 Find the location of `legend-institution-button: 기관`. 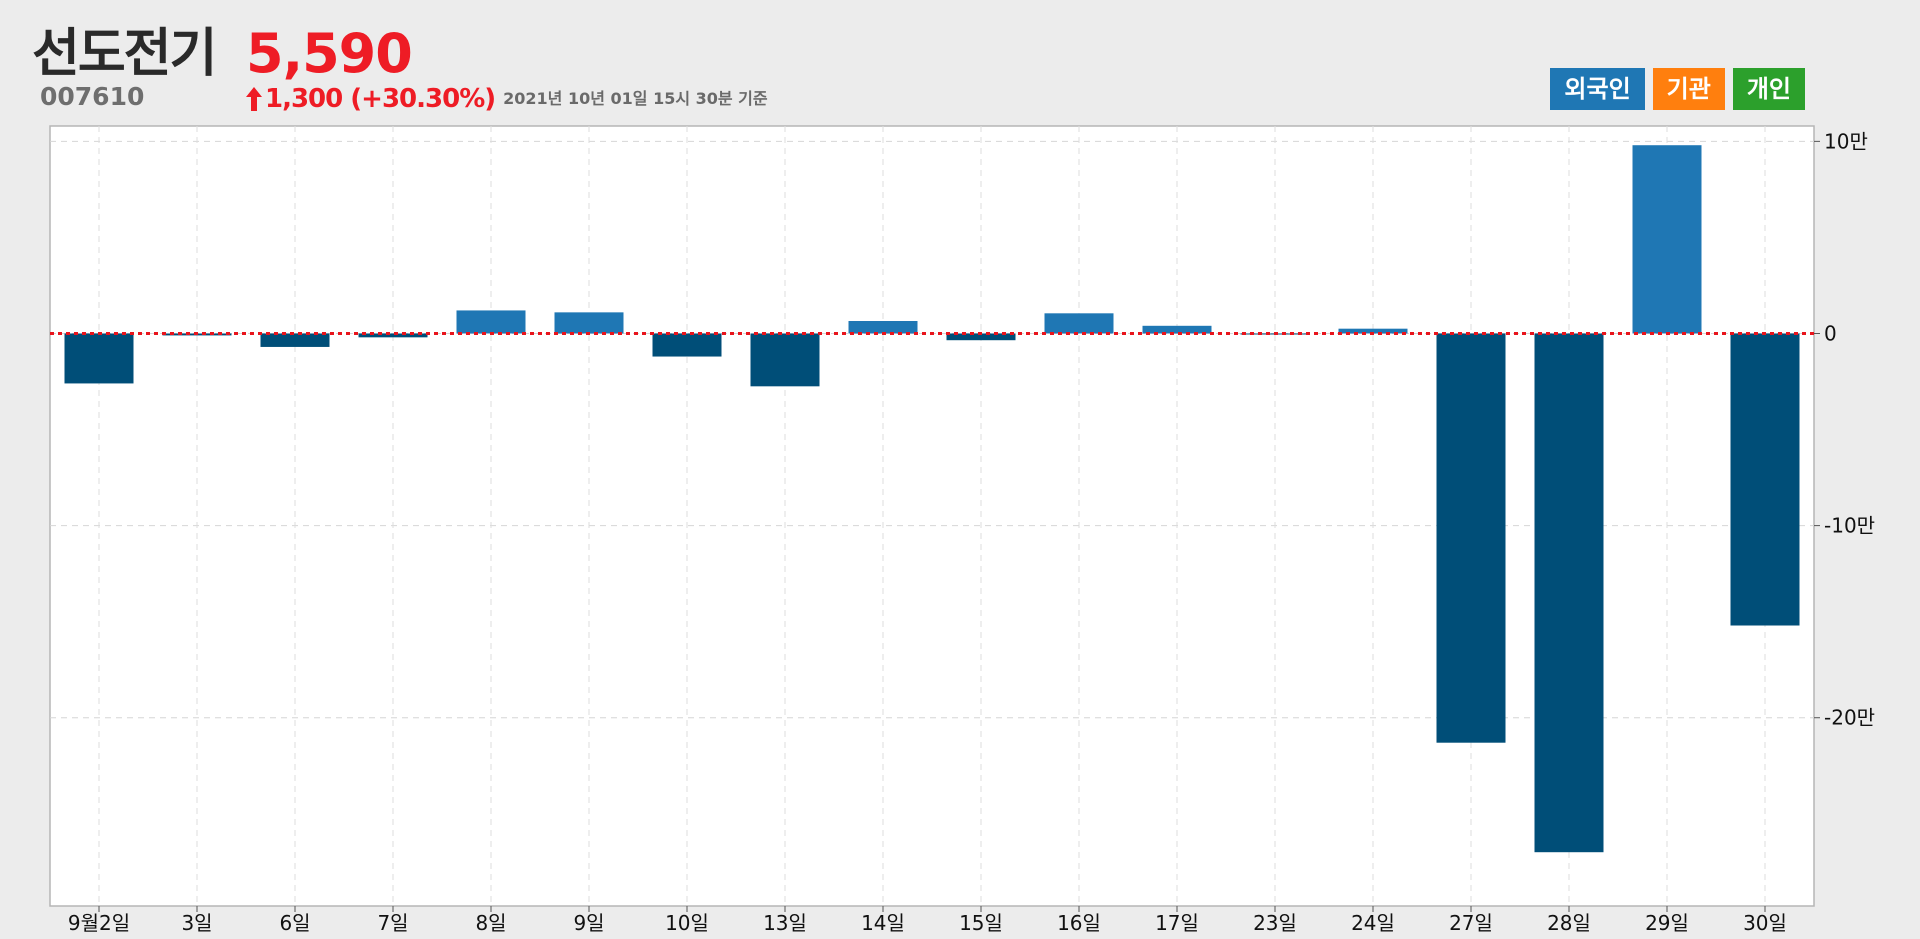

legend-institution-button: 기관 is located at coordinates (1688, 89).